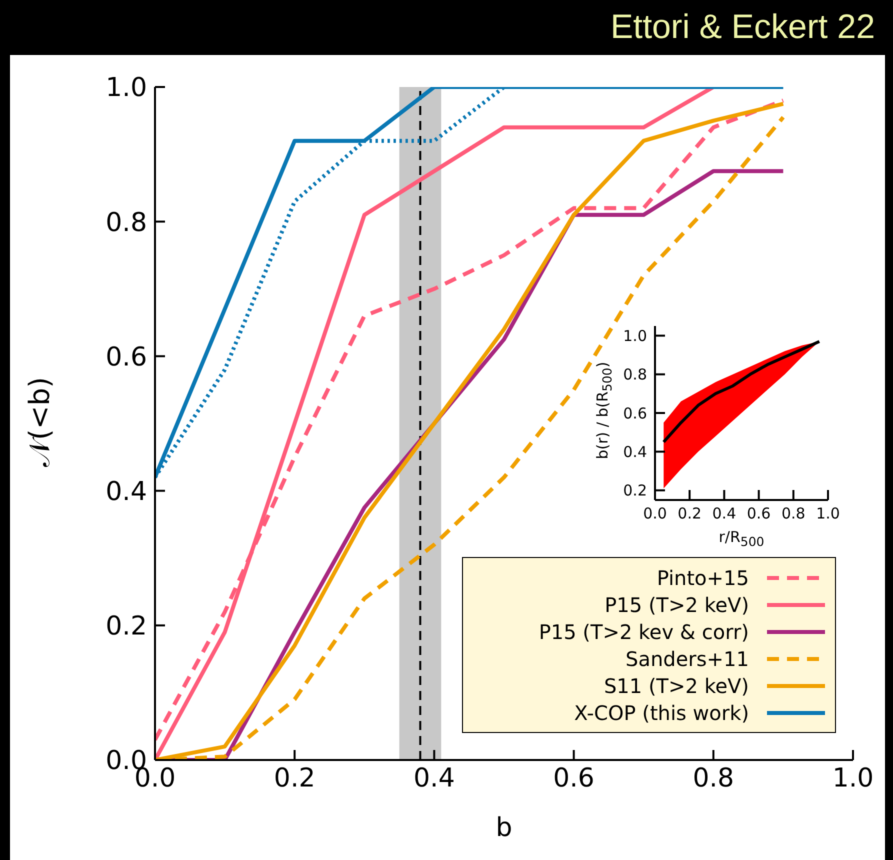  What do you see at coordinates (702, 578) in the screenshot?
I see `legend-label: Pinto+15` at bounding box center [702, 578].